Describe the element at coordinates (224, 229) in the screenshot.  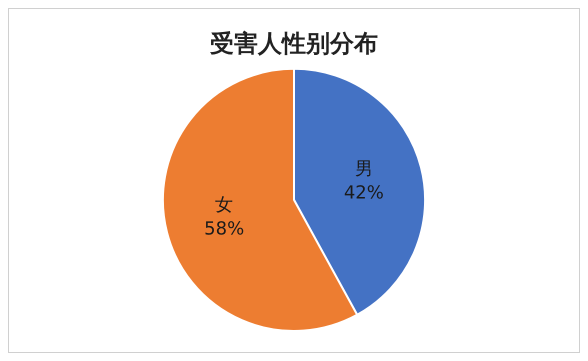
I see `data-label: 58%` at that location.